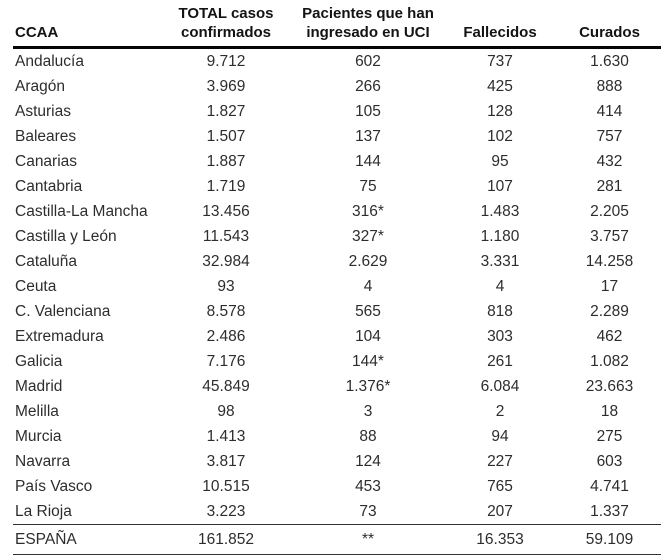 Image resolution: width=667 pixels, height=557 pixels. Describe the element at coordinates (43, 111) in the screenshot. I see `row-label: Asturias` at that location.